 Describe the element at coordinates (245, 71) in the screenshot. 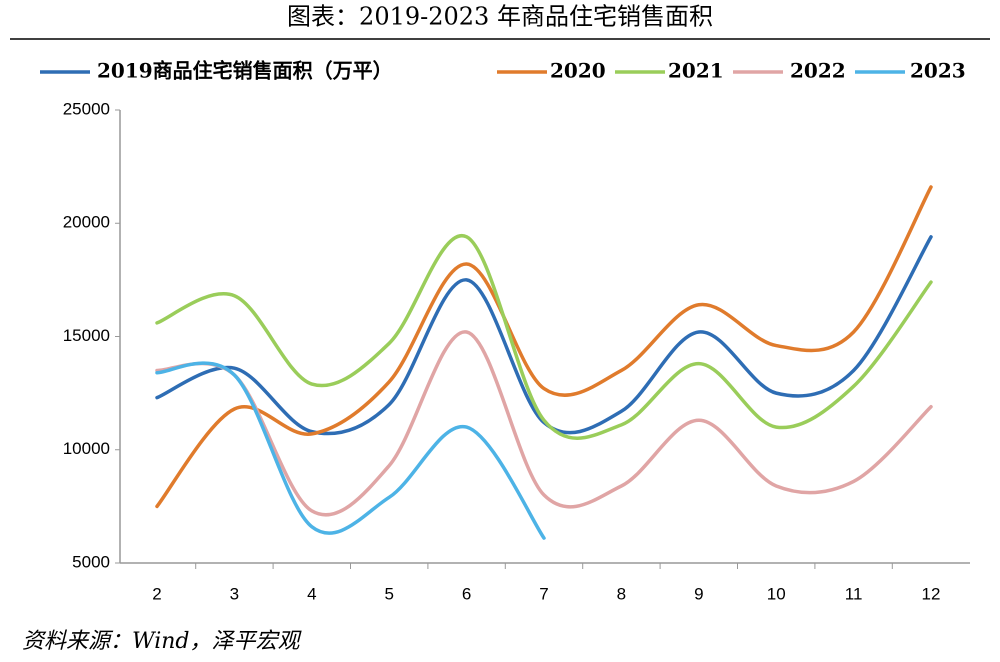

I see `legend-label: 2019商品住宅销售面积（万平）` at that location.